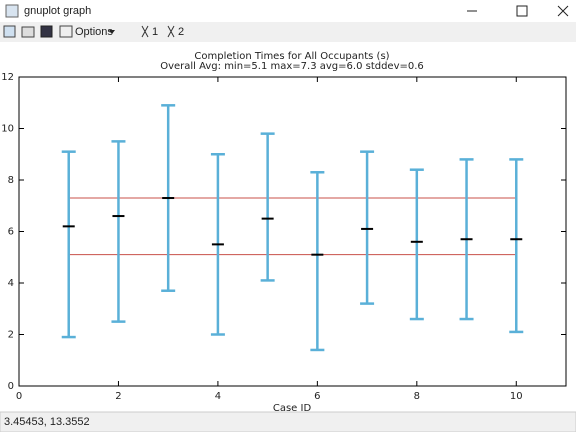 This screenshot has height=436, width=576. Describe the element at coordinates (11, 335) in the screenshot. I see `y-tick-label: 2` at that location.